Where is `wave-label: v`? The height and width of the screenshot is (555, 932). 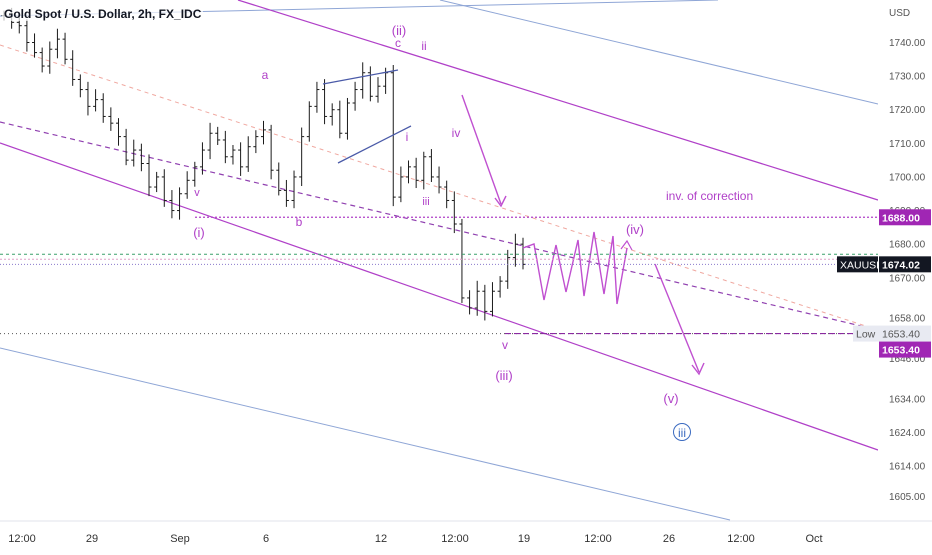
wave-label: v is located at coordinates (505, 345).